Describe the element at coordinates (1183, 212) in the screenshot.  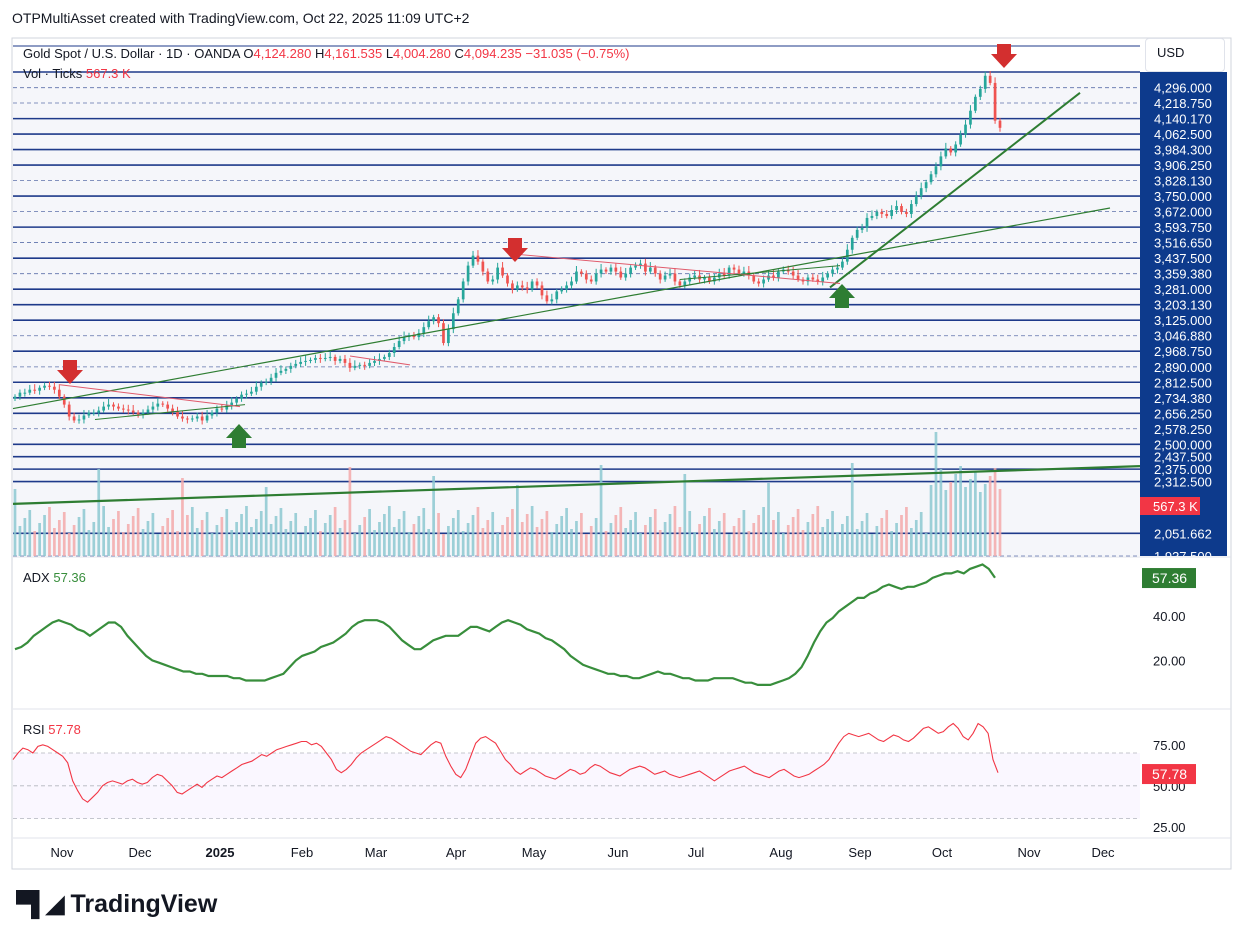
I see `price-tick-label: 3,672.000` at that location.